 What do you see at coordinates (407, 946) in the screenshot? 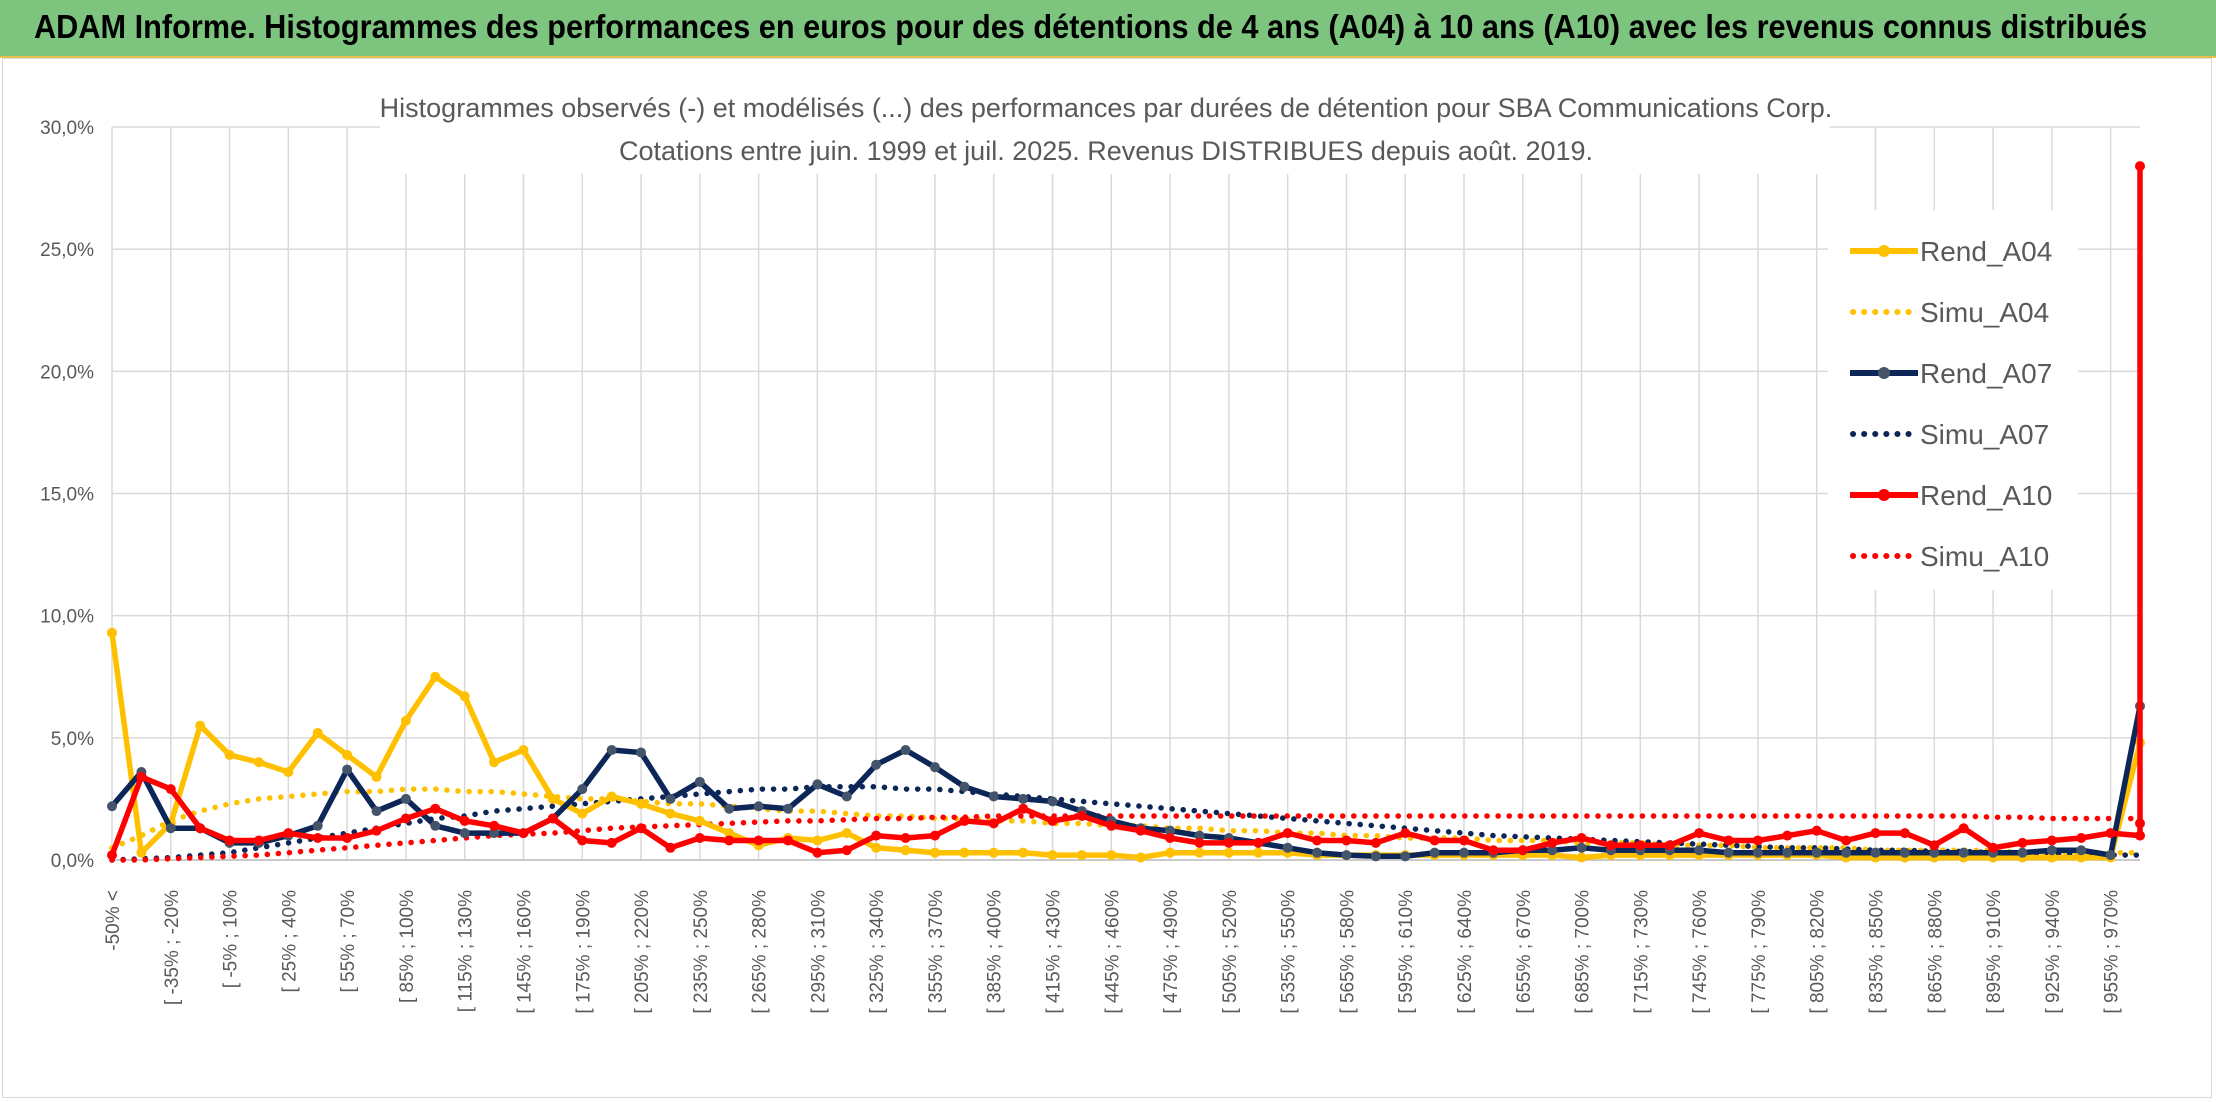
I see `x-tick-label: [ 85% ; 100%` at bounding box center [407, 946].